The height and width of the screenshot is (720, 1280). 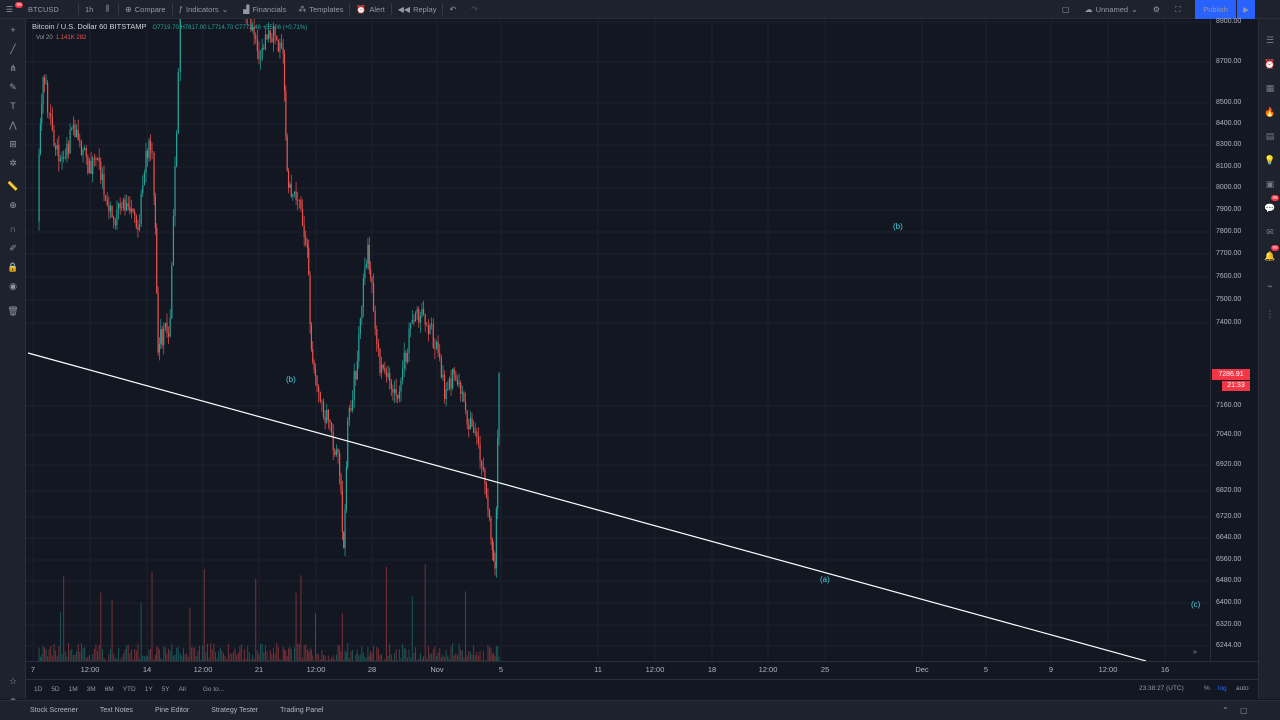 I want to click on log-scale-button: log, so click(x=1222, y=688).